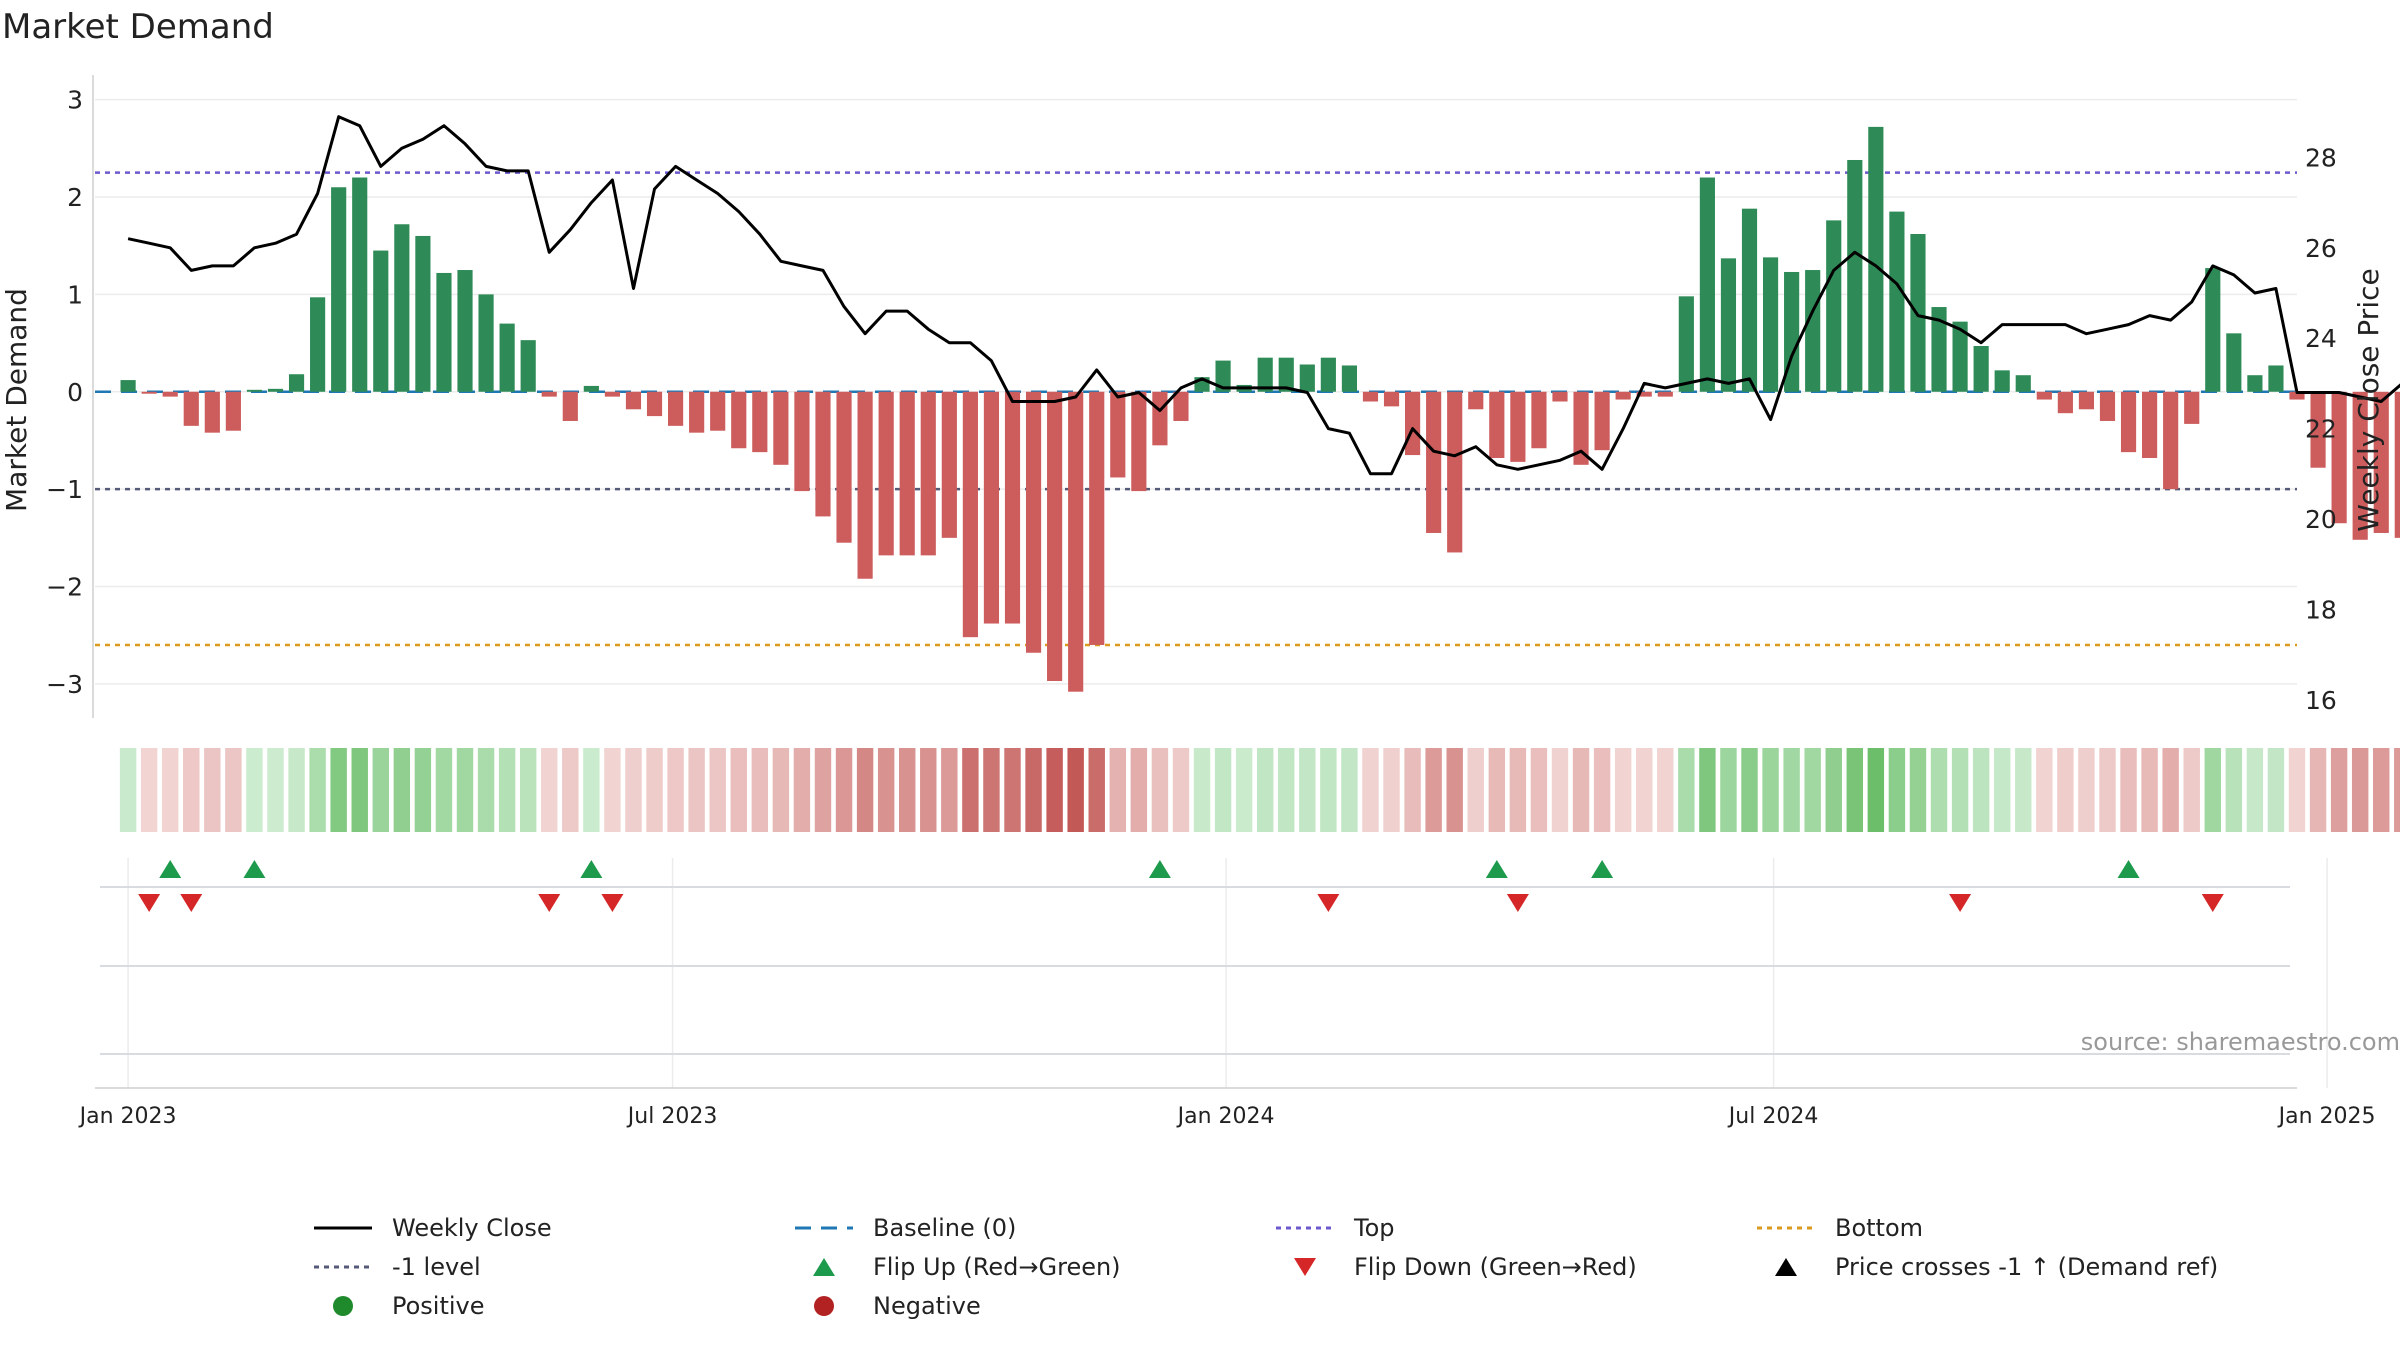  Describe the element at coordinates (127, 1116) in the screenshot. I see `x-tick-label: Jan 2023` at that location.